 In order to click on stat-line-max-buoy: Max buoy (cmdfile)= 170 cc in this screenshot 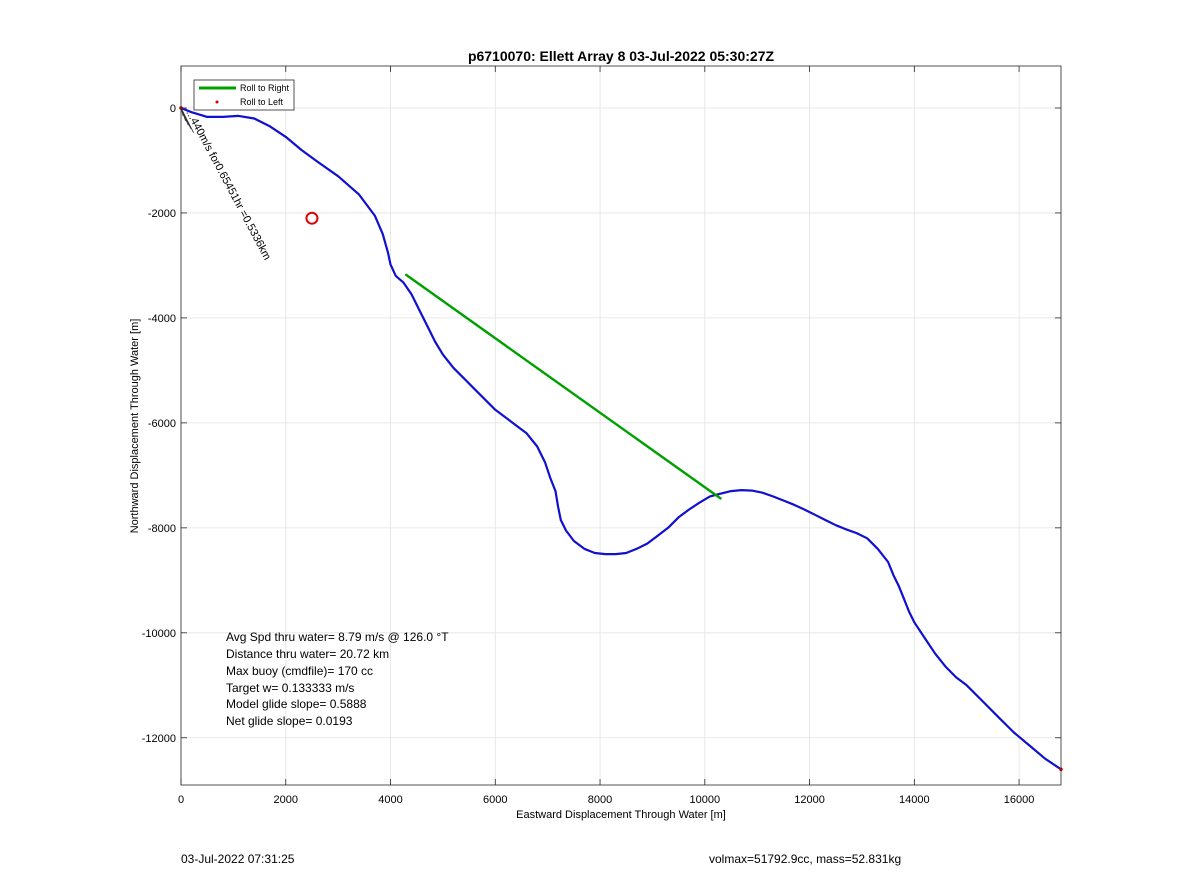, I will do `click(299, 671)`.